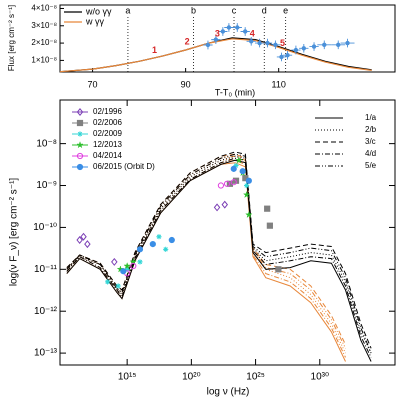  Describe the element at coordinates (44, 8) in the screenshot. I see `y-tick-label: 4×10⁻⁸` at that location.